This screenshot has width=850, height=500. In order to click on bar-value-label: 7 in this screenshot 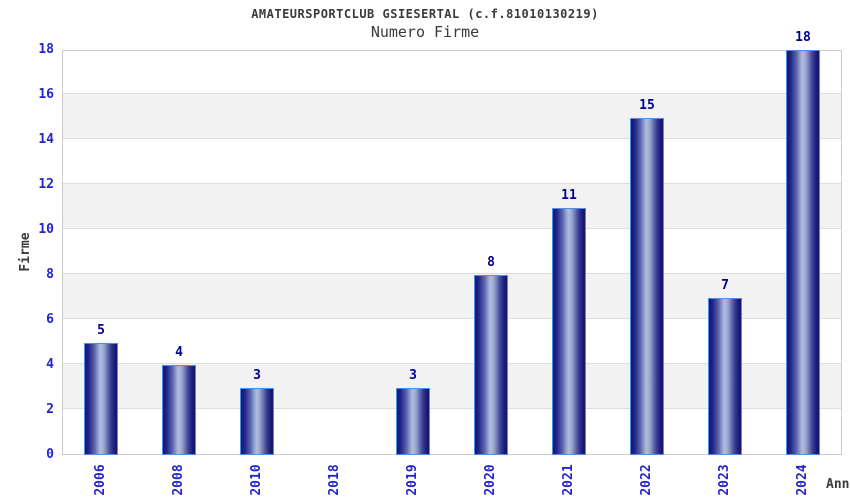, I will do `click(725, 285)`.